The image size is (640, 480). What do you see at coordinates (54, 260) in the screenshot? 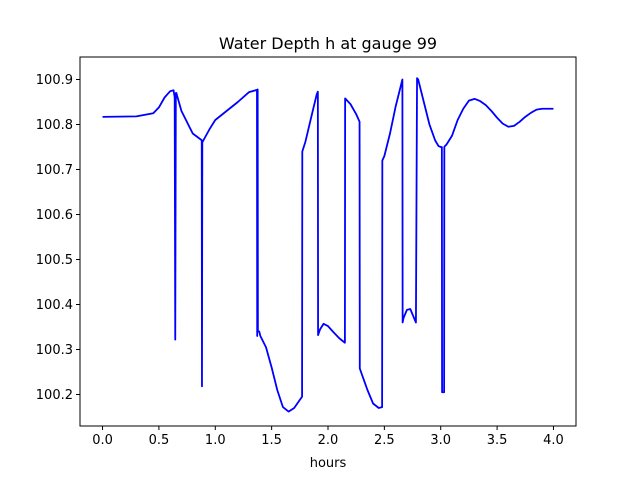
I see `y-tick-label: 100.5` at bounding box center [54, 260].